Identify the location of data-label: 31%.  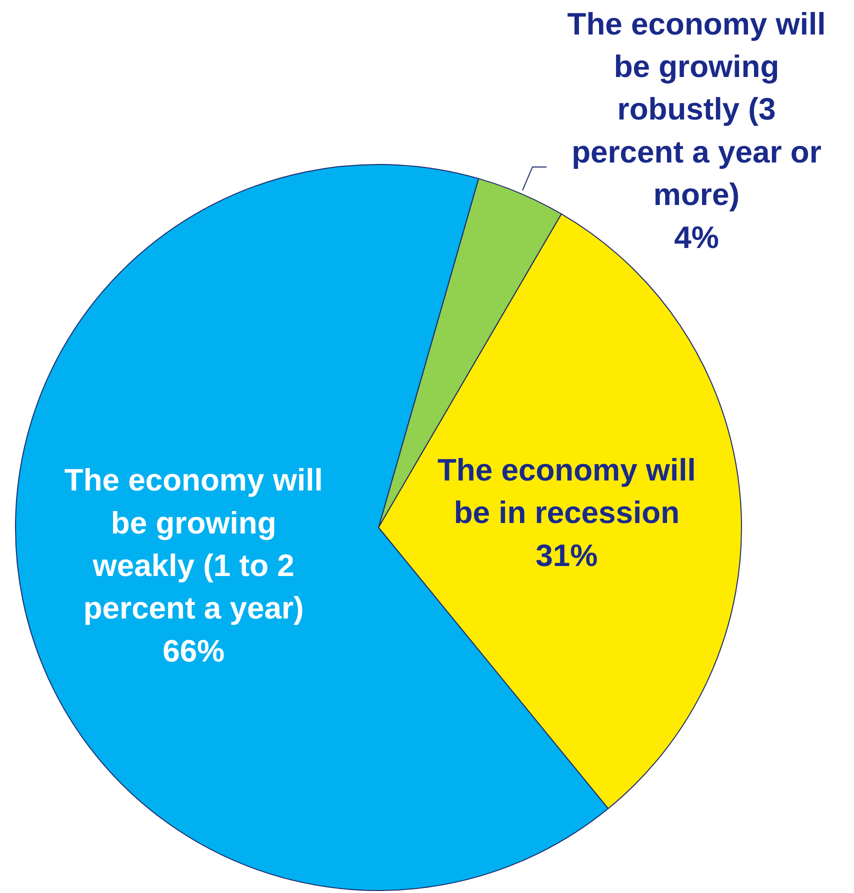
(567, 555).